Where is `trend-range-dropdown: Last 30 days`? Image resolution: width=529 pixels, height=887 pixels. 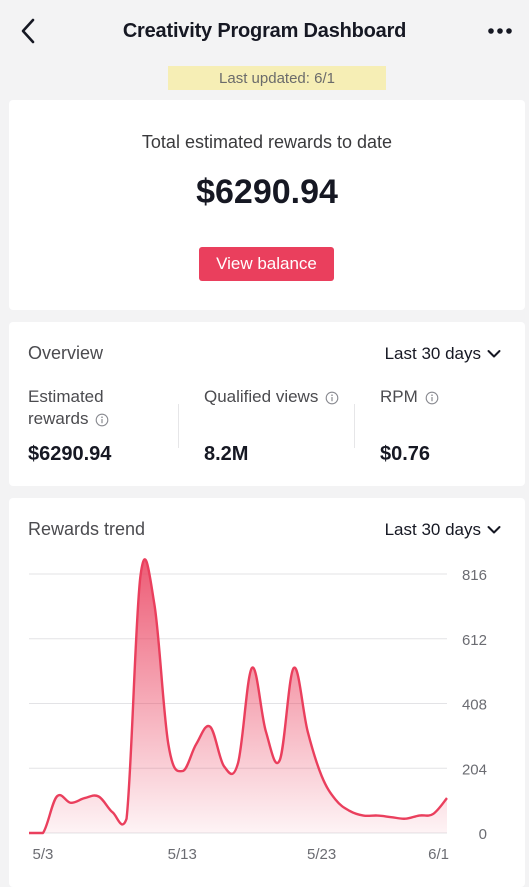 trend-range-dropdown: Last 30 days is located at coordinates (443, 530).